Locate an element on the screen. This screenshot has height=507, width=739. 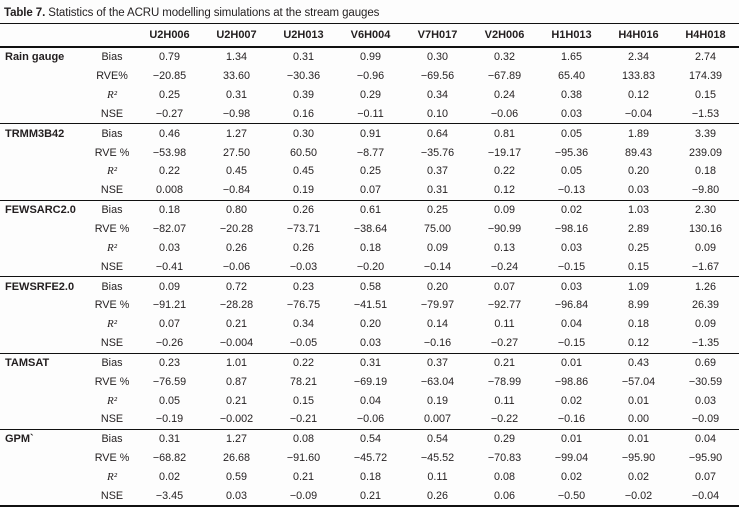
value-cell: 26.68 is located at coordinates (236, 458).